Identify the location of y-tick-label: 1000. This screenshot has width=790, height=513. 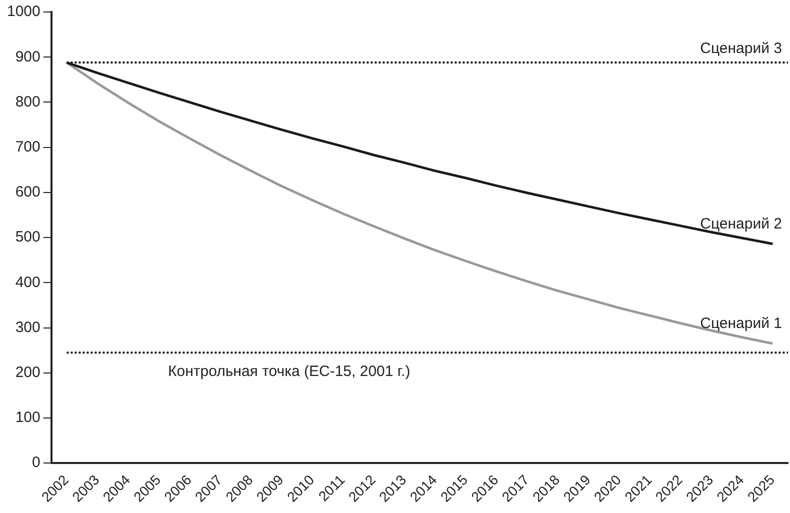
(23, 11).